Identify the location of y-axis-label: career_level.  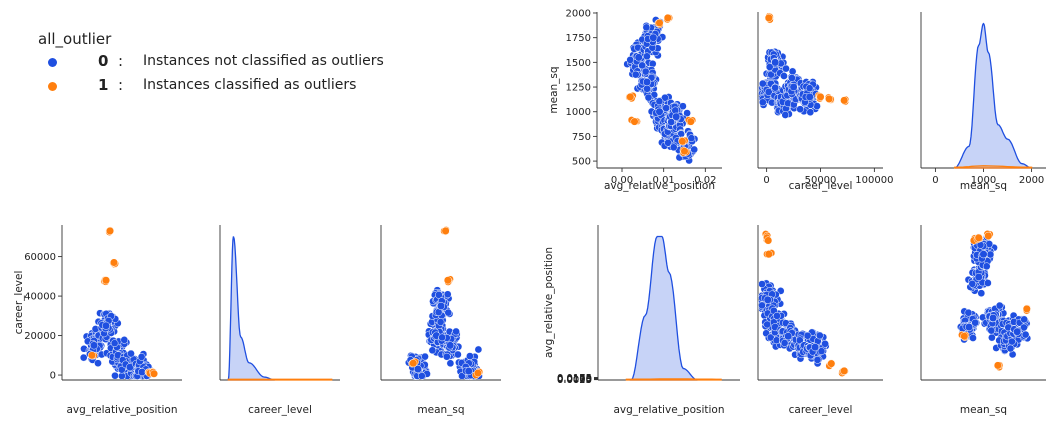
(19, 303).